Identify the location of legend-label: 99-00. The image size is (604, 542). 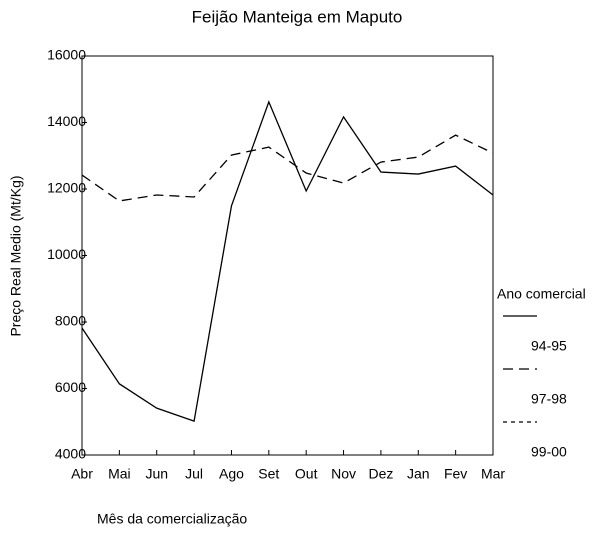
(549, 452).